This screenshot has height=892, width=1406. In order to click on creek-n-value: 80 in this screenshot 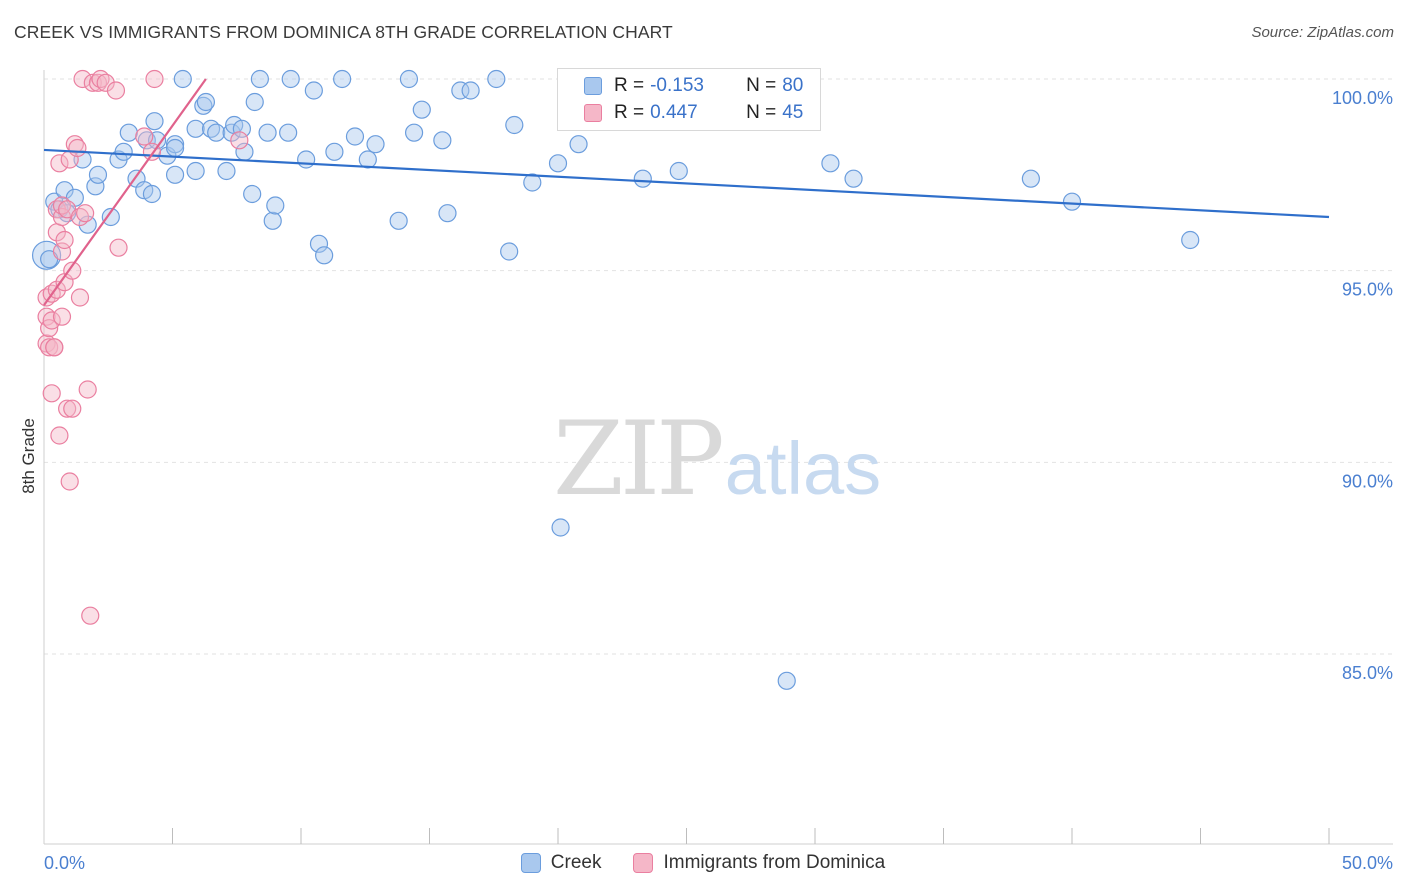, I will do `click(793, 85)`.